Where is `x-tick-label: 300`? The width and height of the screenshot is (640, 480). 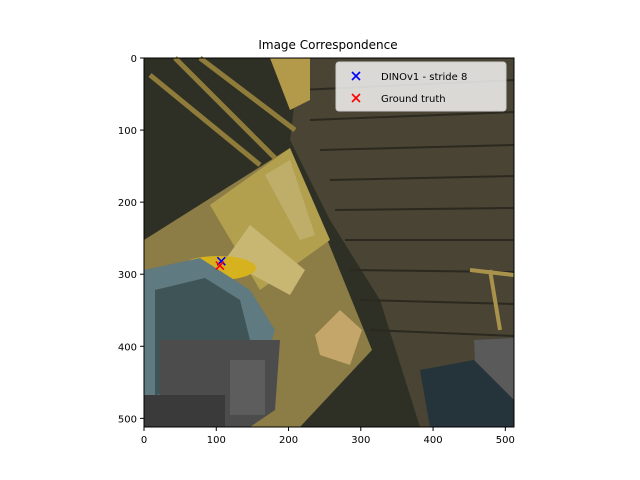
x-tick-label: 300 is located at coordinates (360, 440).